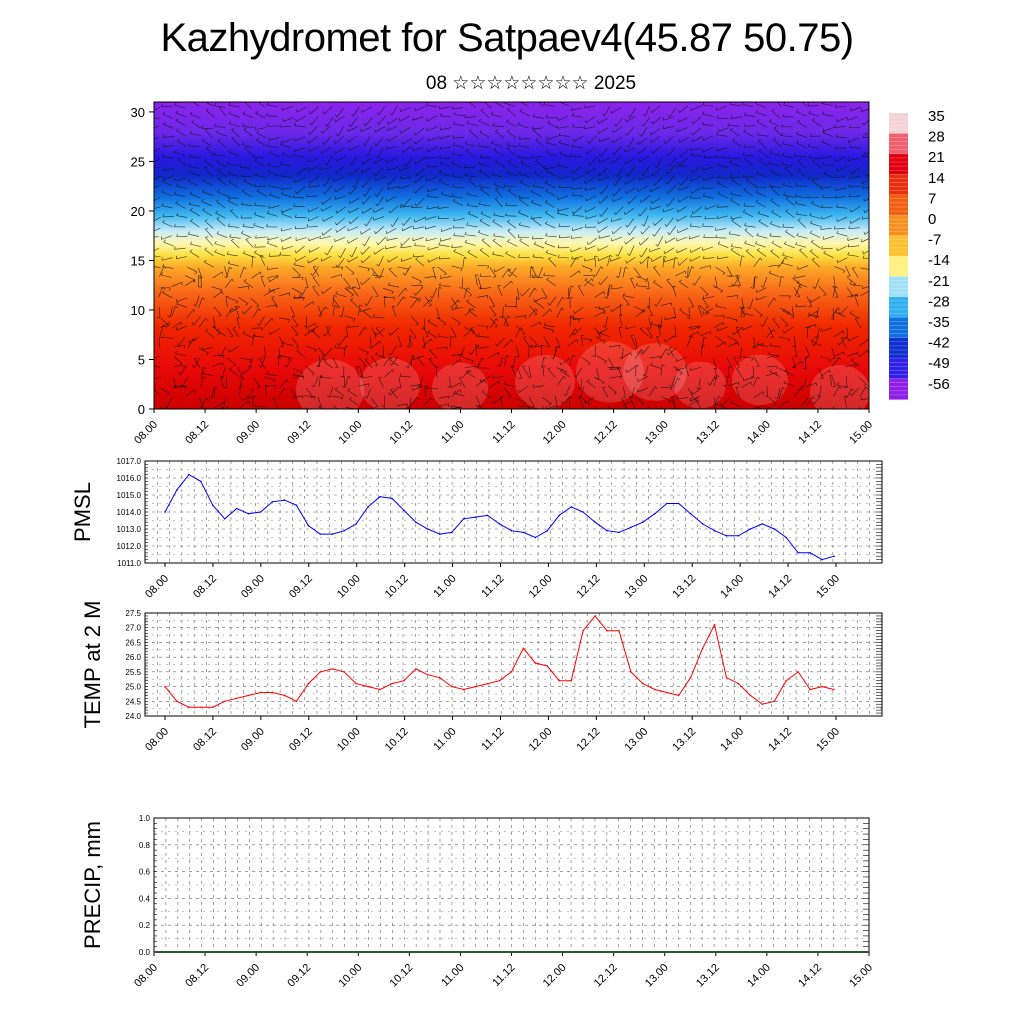 This screenshot has width=1024, height=1024. What do you see at coordinates (657, 433) in the screenshot?
I see `section-x-tick-label: 13.00` at bounding box center [657, 433].